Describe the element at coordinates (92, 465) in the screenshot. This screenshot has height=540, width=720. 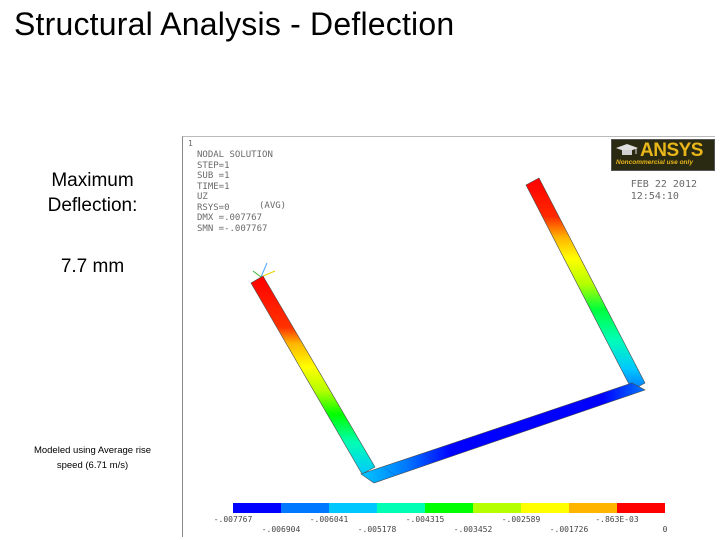
I see `model-note-line-2: speed (6.71 m/s)` at that location.